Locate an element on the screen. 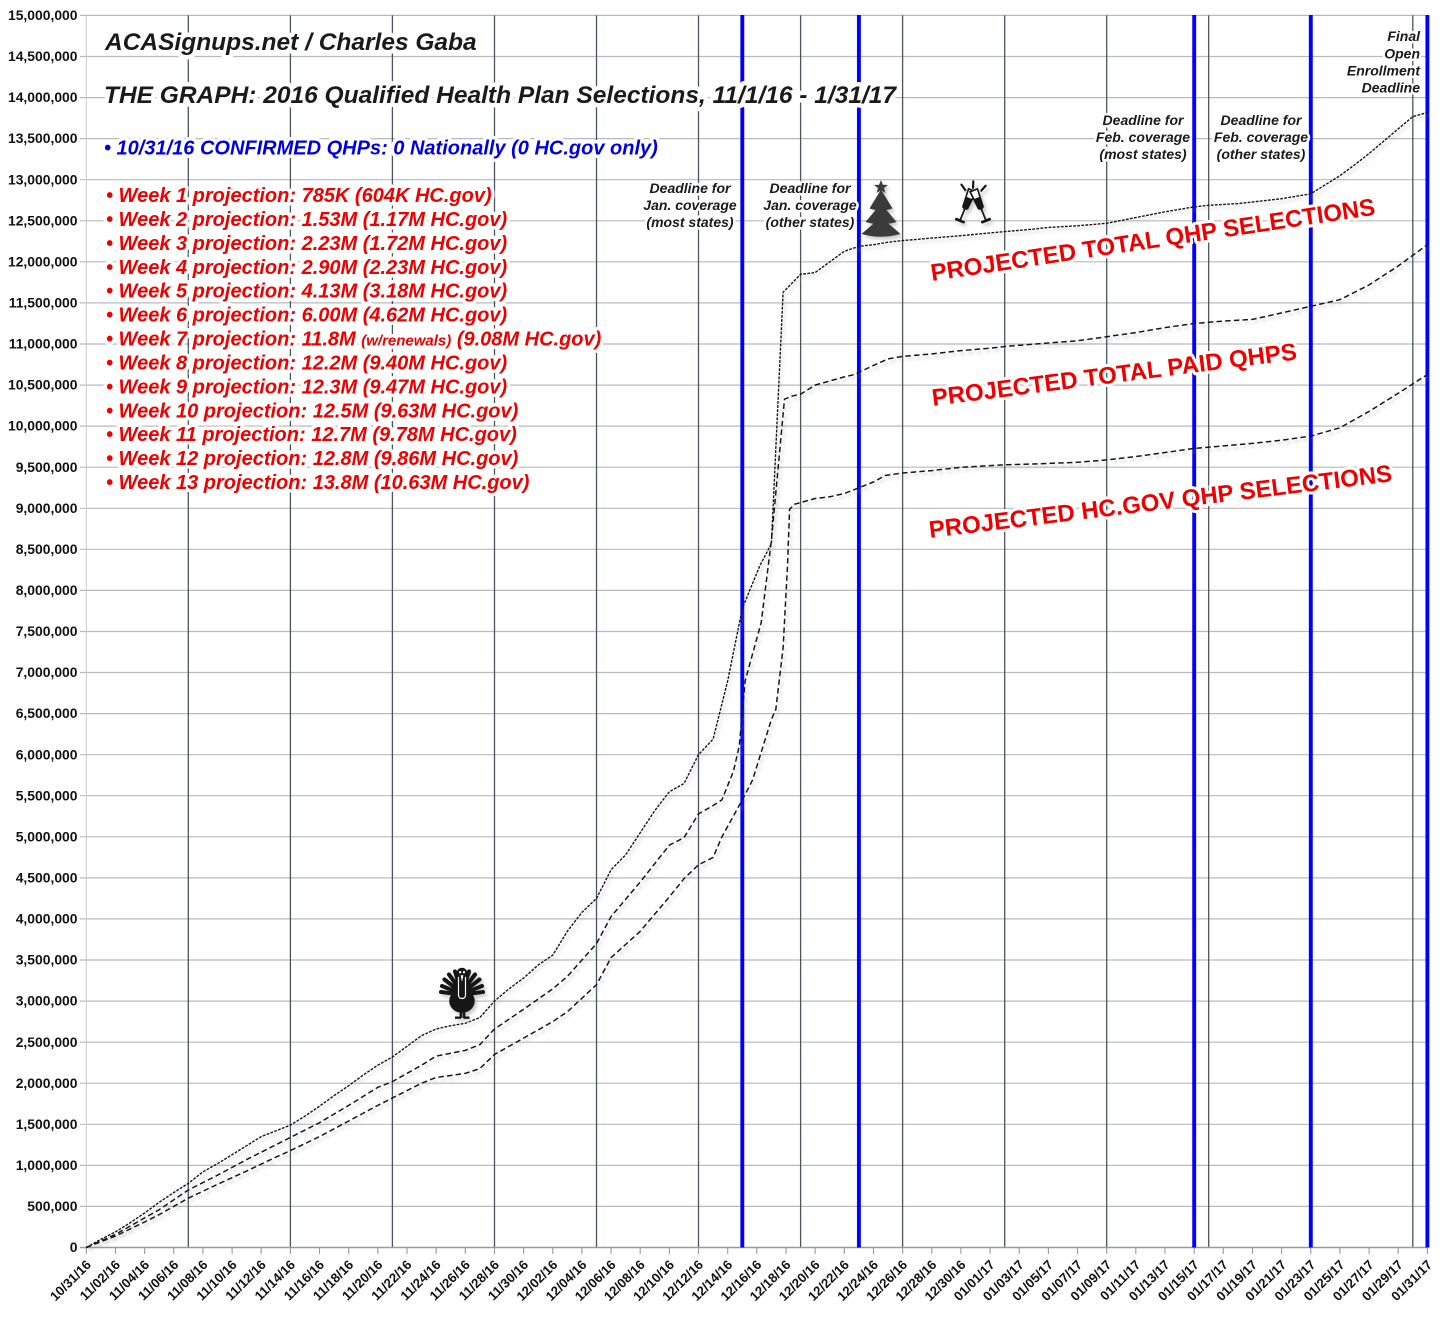 This screenshot has width=1452, height=1322. svg-text: 15,000,000 is located at coordinates (43, 15).